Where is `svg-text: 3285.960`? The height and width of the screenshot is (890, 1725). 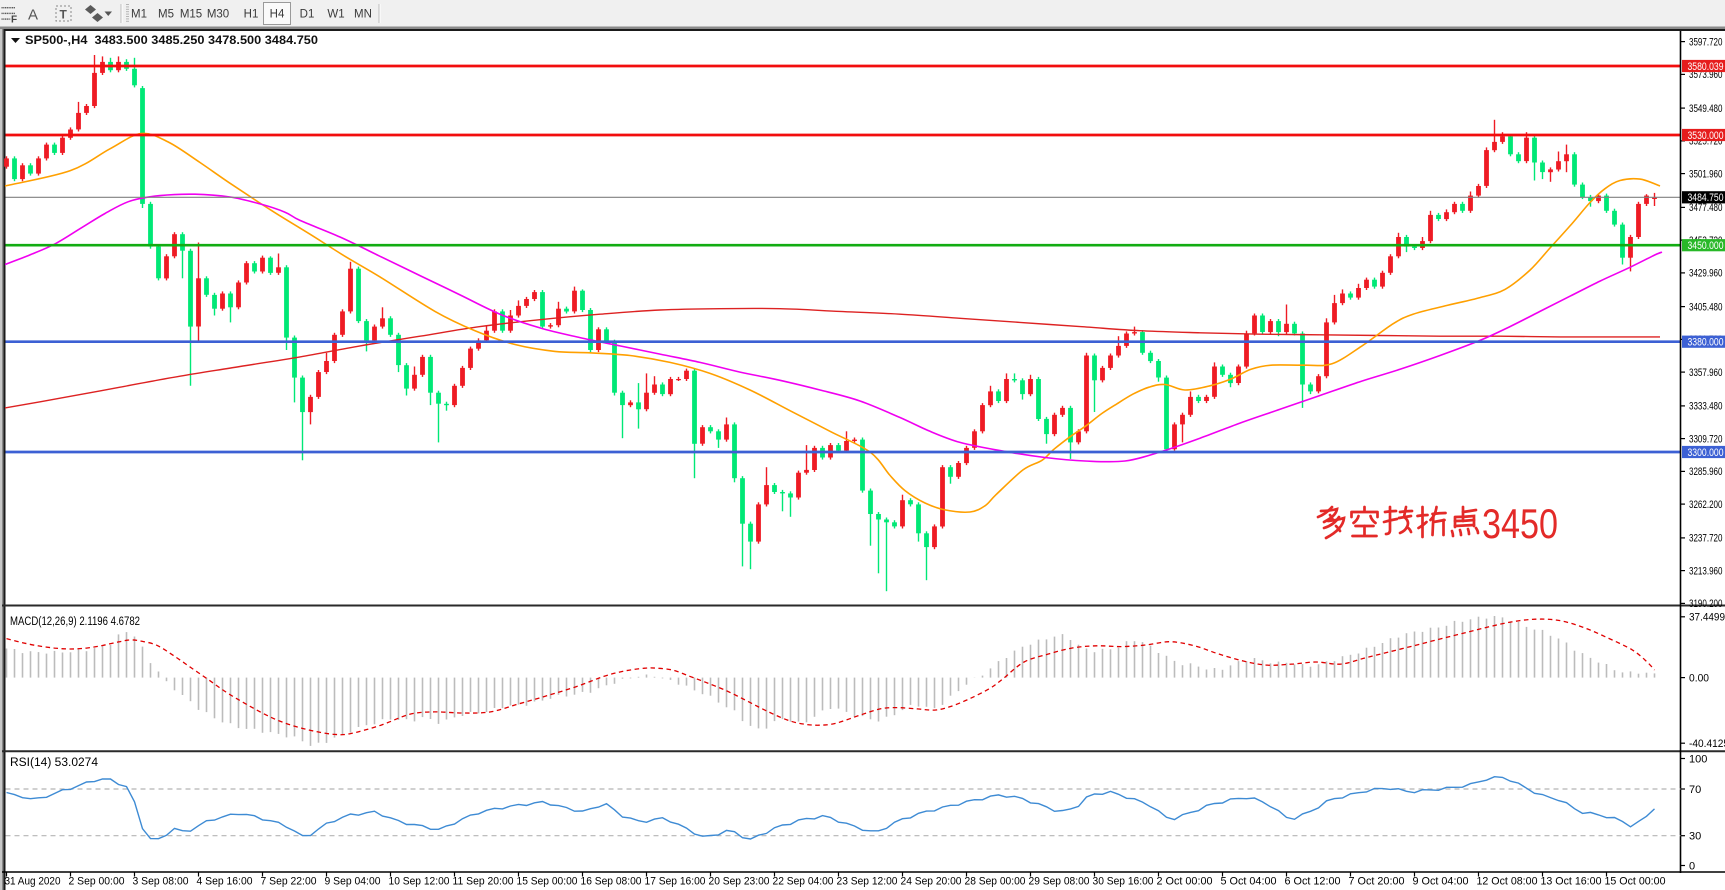
svg-text: 3285.960 is located at coordinates (1706, 472).